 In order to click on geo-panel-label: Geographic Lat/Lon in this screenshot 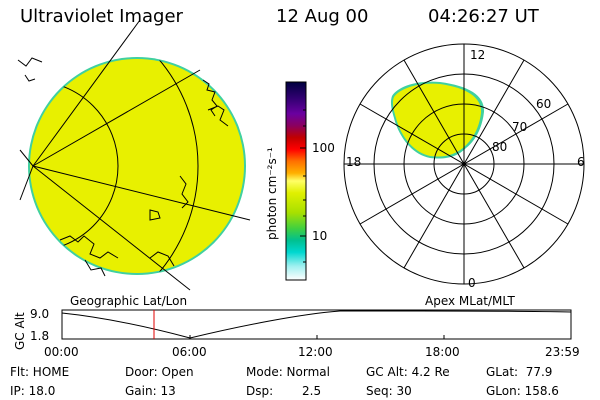, I will do `click(129, 301)`.